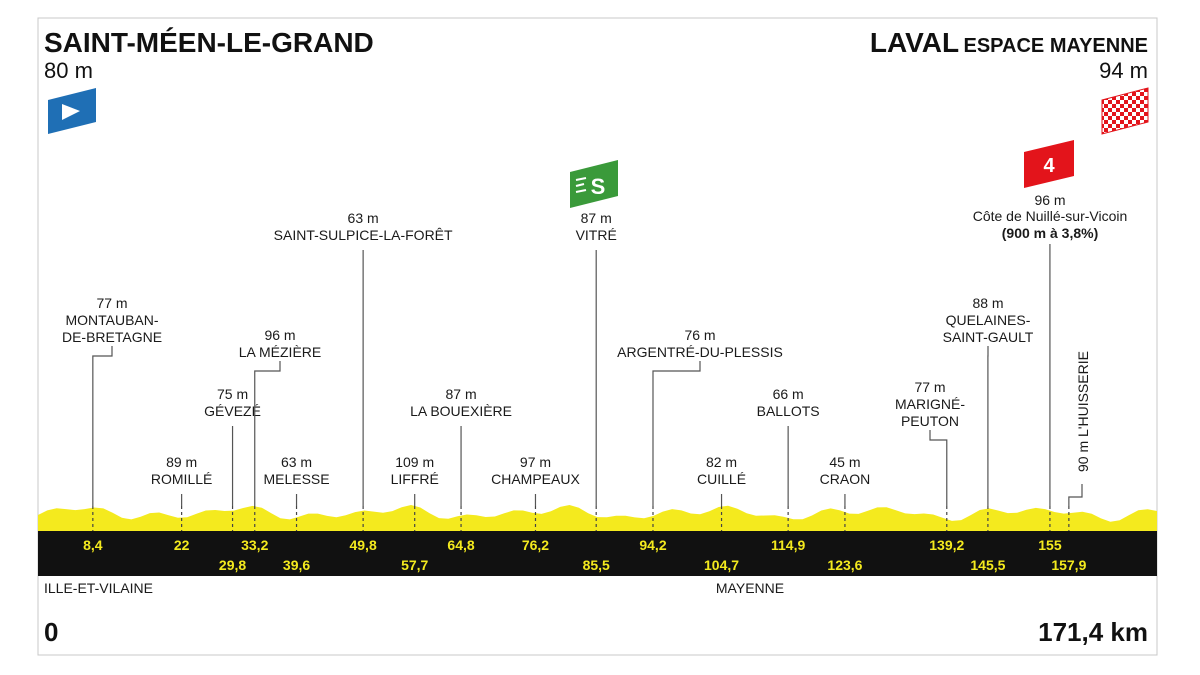 This screenshot has width=1200, height=675. I want to click on town-altitude: 66 m, so click(788, 394).